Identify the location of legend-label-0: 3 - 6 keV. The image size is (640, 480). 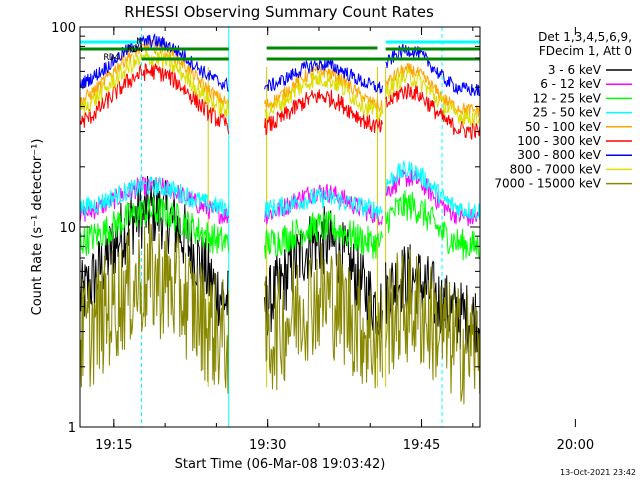
(575, 70).